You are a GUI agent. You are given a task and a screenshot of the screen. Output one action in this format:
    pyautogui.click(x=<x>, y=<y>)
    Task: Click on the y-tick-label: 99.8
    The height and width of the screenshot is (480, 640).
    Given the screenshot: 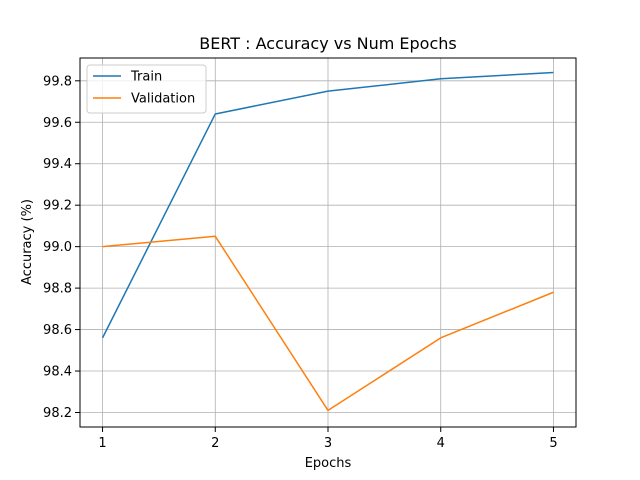 What is the action you would take?
    pyautogui.click(x=57, y=81)
    